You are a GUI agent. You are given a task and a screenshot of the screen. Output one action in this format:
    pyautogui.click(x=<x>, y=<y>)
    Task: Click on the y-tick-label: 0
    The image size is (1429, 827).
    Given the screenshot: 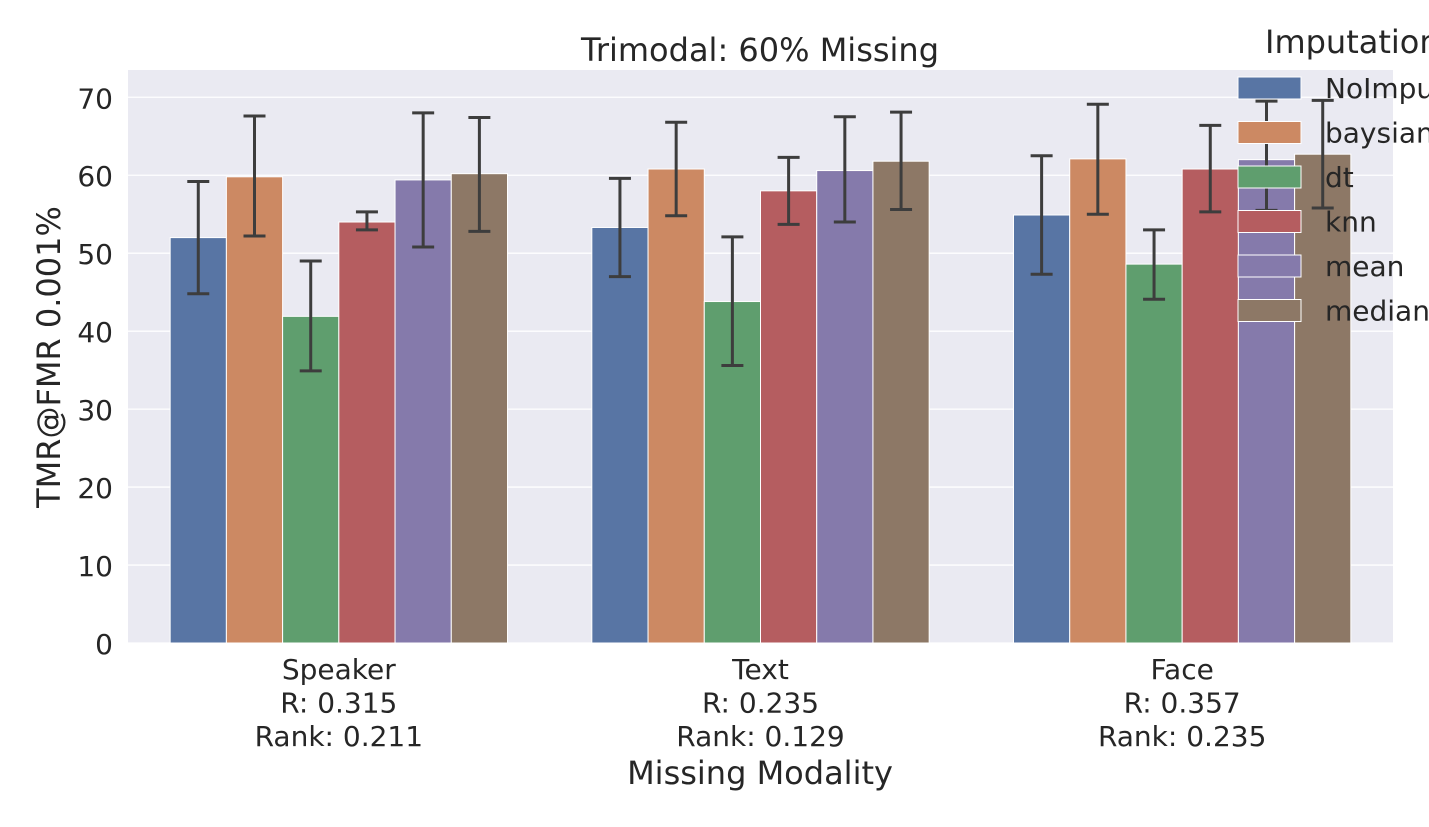 What is the action you would take?
    pyautogui.click(x=104, y=644)
    